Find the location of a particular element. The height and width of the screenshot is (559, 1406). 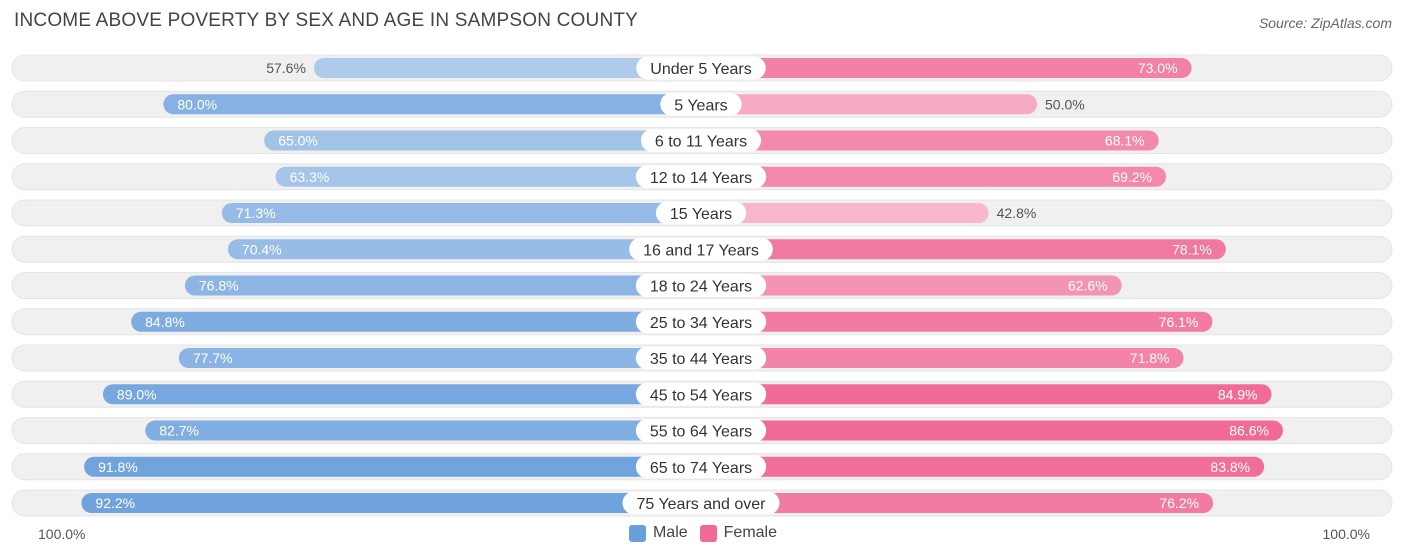

male-value-label: 80.0% is located at coordinates (197, 104).